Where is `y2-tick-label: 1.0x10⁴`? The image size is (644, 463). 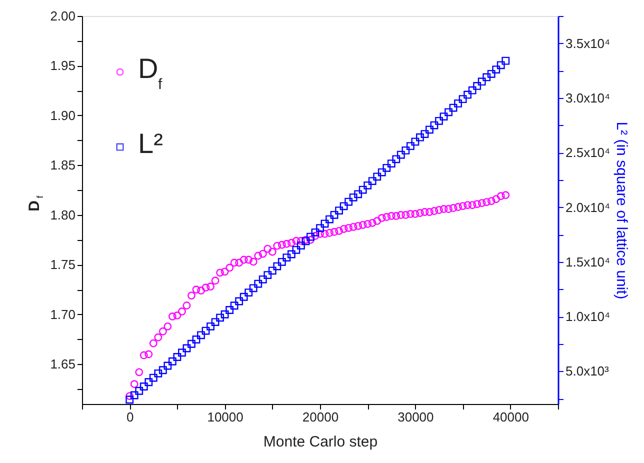
y2-tick-label: 1.0x10⁴ is located at coordinates (588, 316).